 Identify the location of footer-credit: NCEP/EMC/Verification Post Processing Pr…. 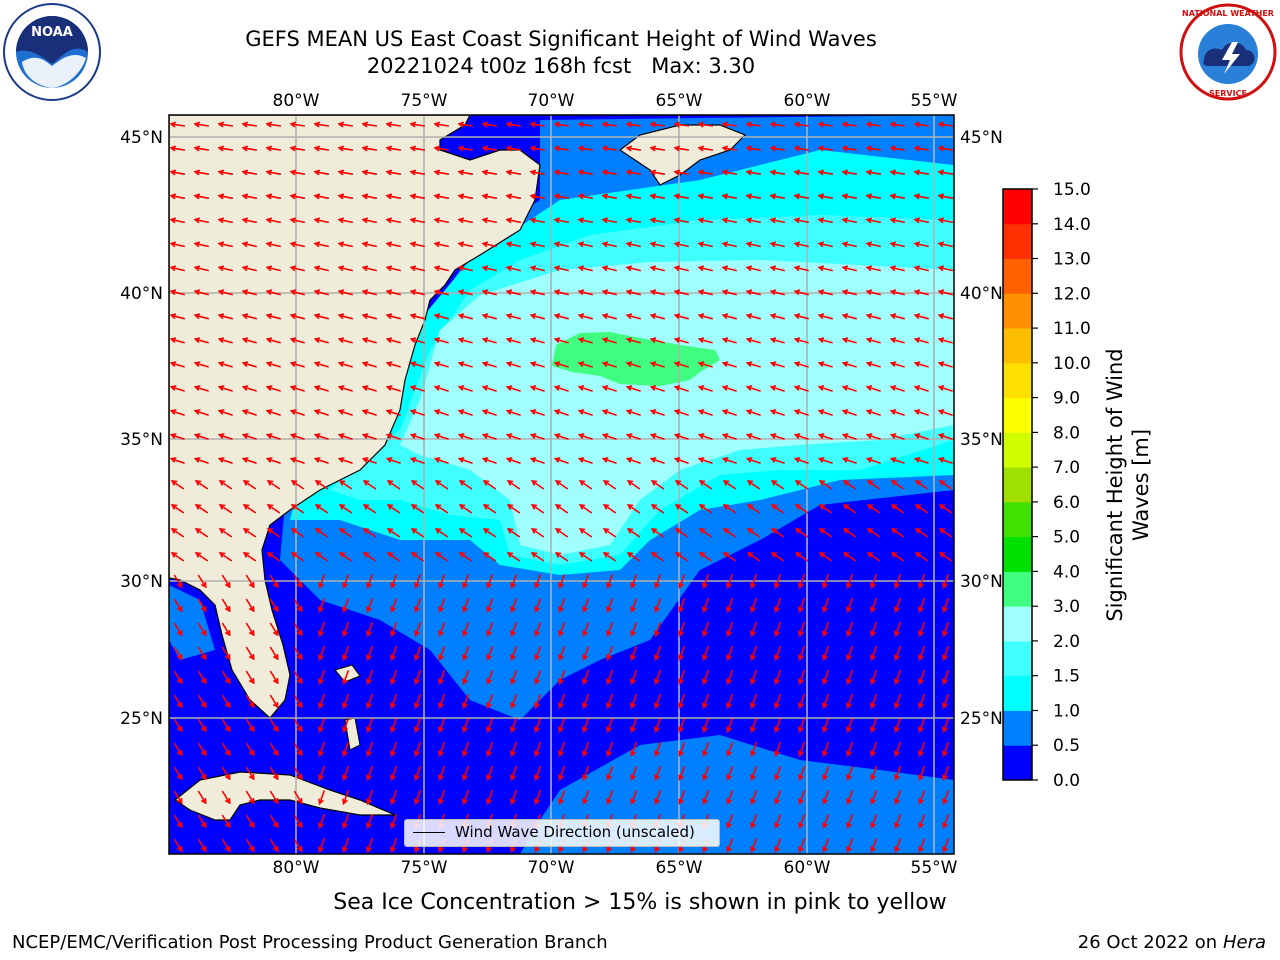
(310, 942).